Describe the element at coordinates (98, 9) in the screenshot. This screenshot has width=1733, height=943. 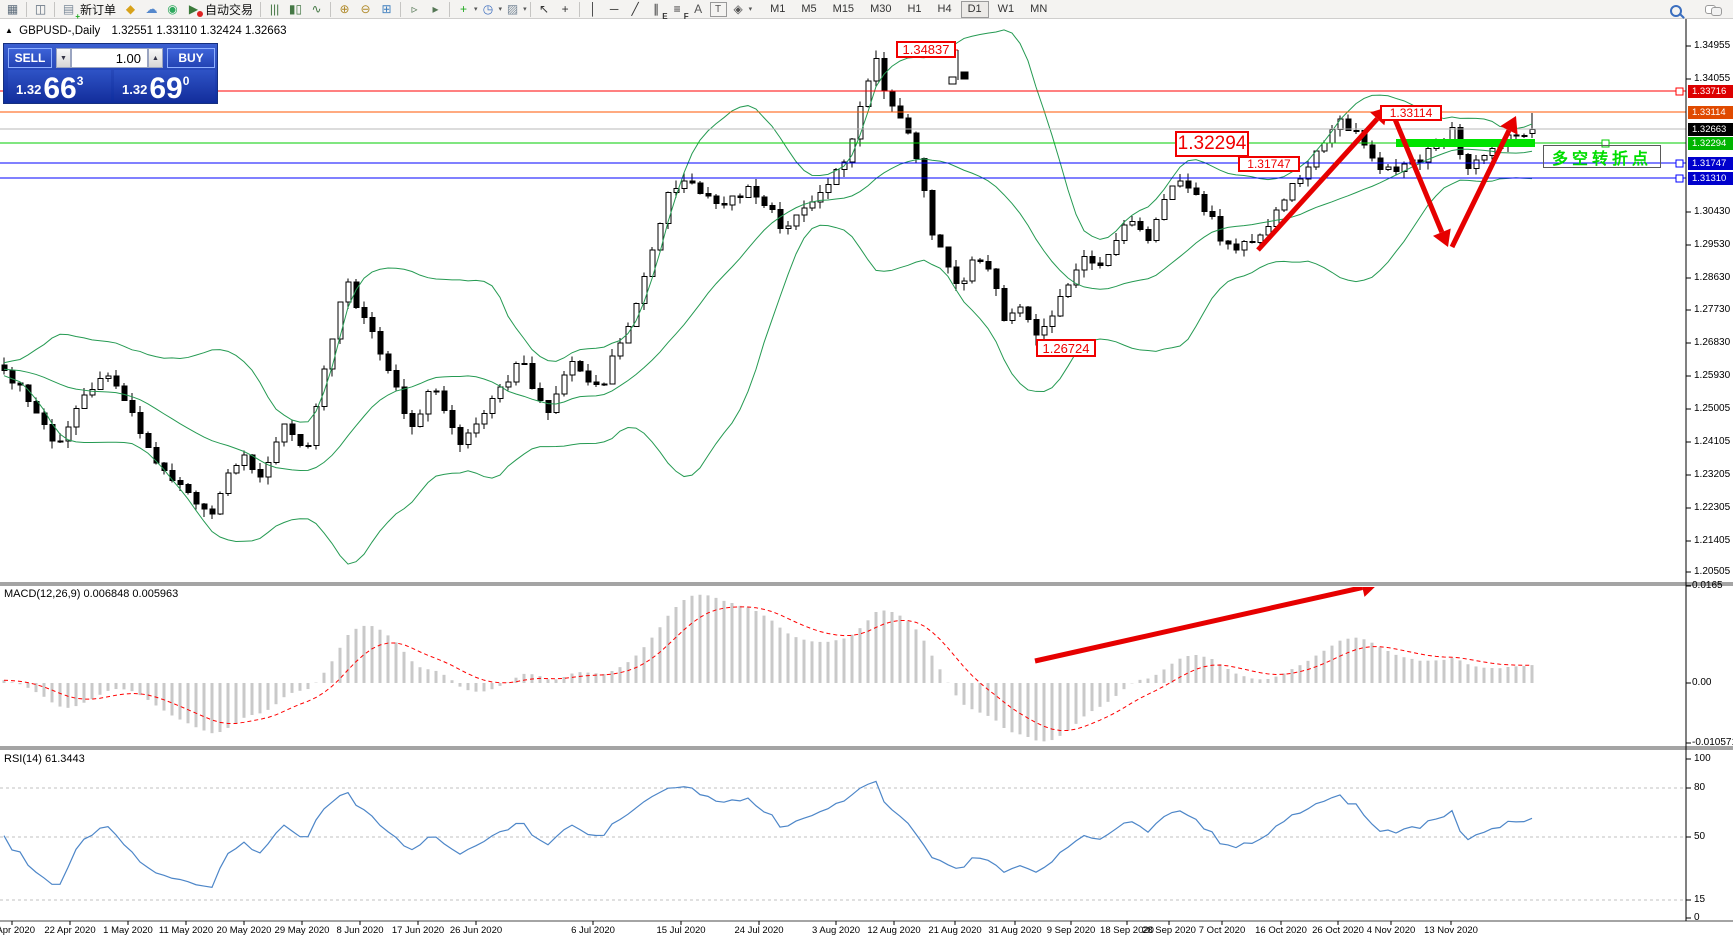
I see `new-order-label: 新订单` at that location.